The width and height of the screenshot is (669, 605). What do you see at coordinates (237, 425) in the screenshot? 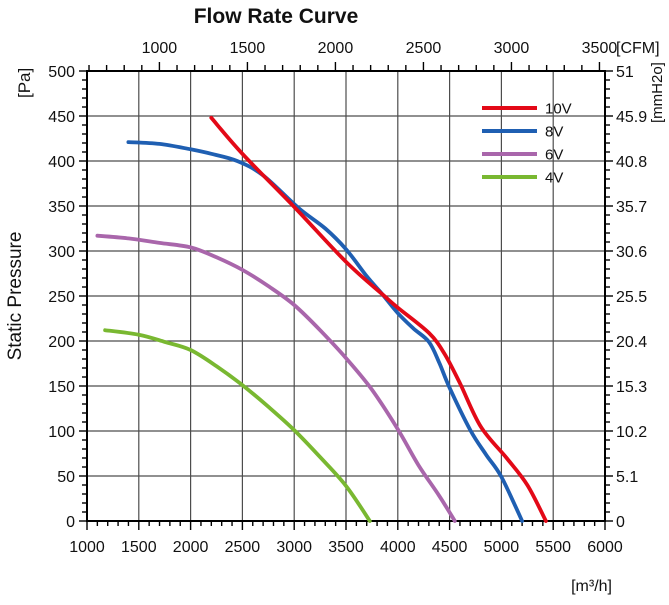
I see `curve-4V` at bounding box center [237, 425].